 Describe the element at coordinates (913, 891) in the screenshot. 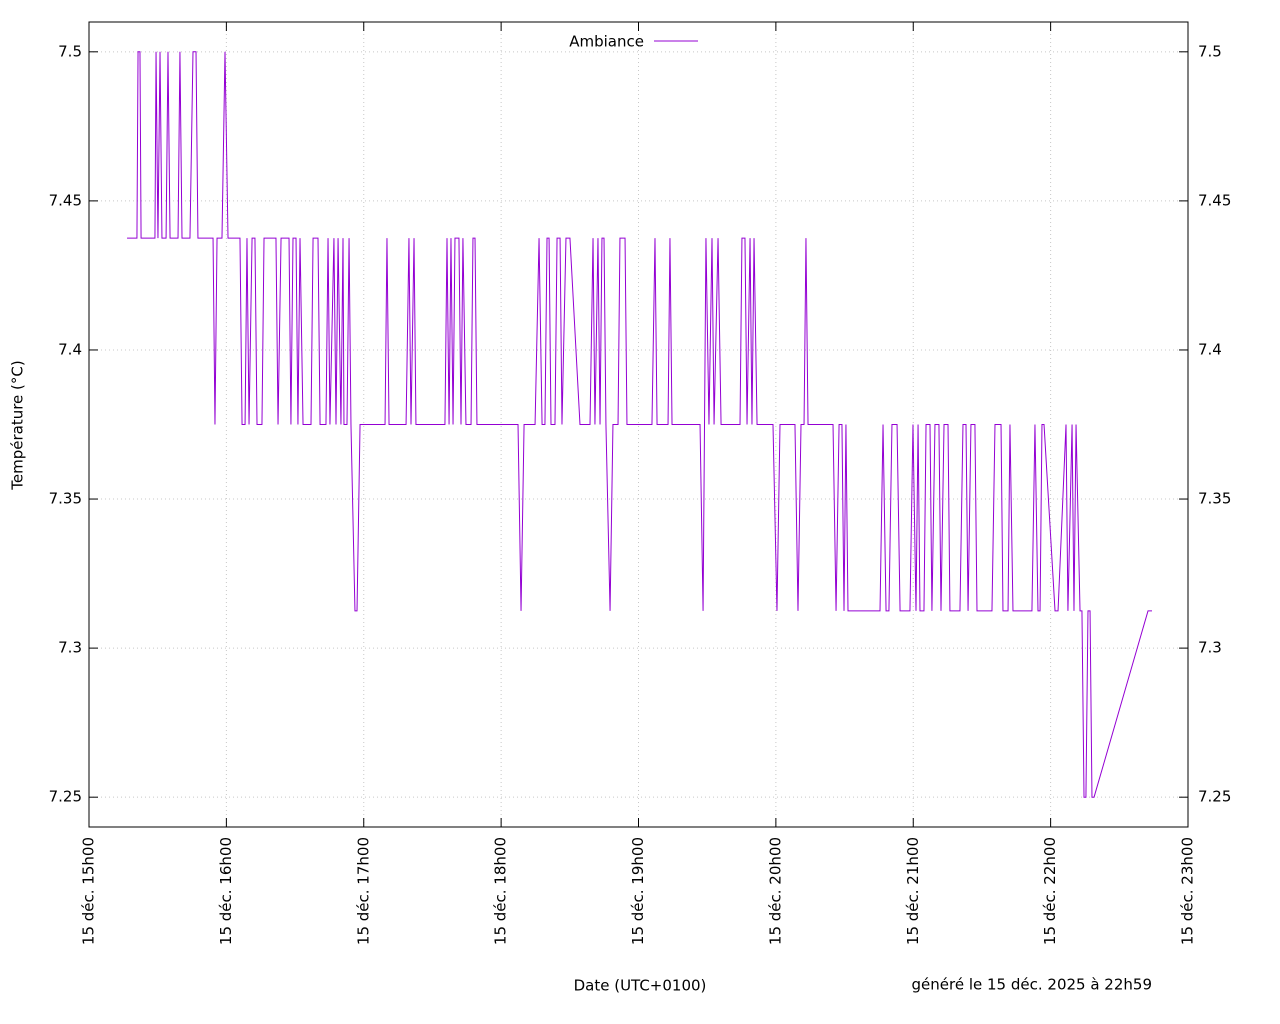

I see `x-tick-label: 15 déc. 21h00` at that location.